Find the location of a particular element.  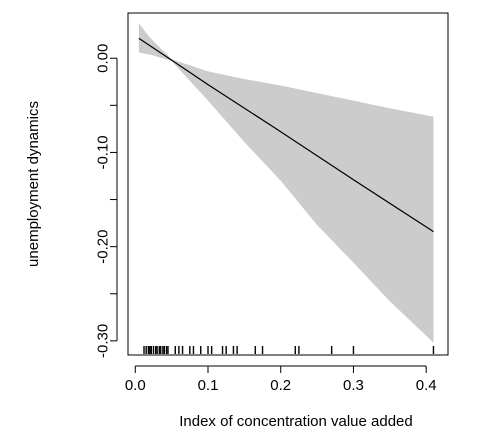

x-tick-label: 0.2 is located at coordinates (280, 385).